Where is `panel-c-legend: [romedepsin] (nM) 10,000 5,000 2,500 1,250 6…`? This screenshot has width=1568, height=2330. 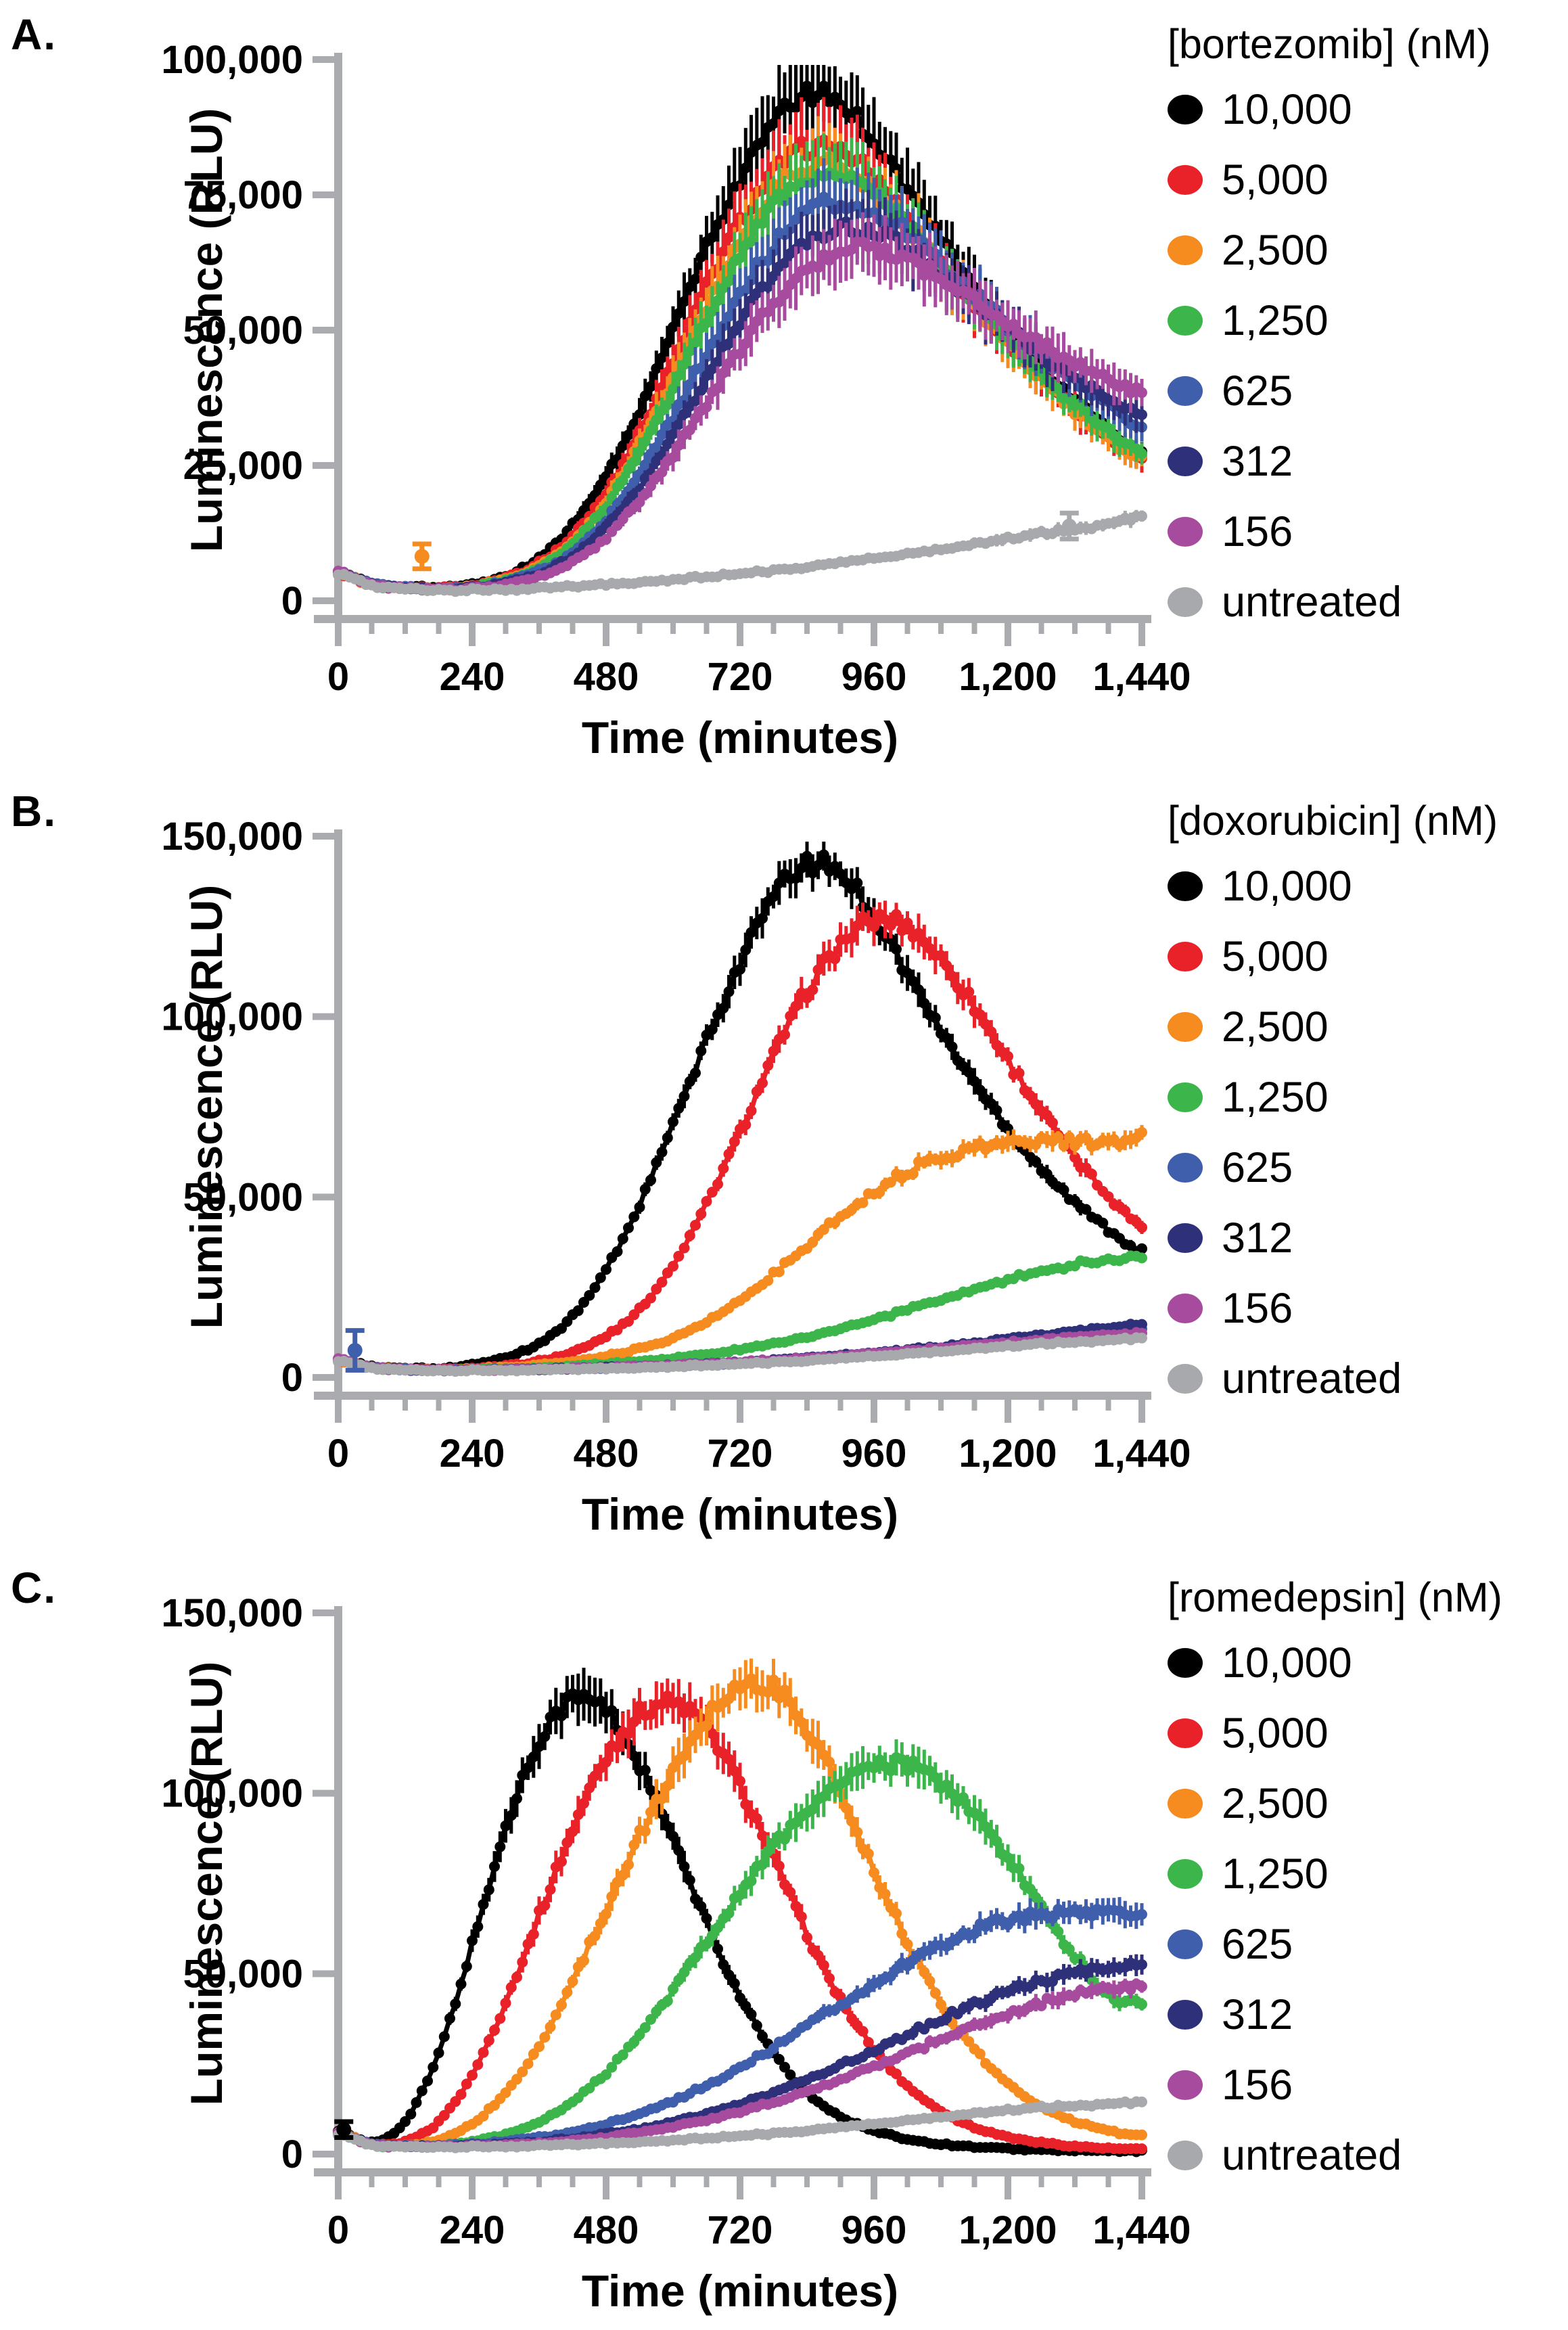
panel-c-legend: [romedepsin] (nM) 10,000 5,000 2,500 1,250 6… is located at coordinates (1368, 1882).